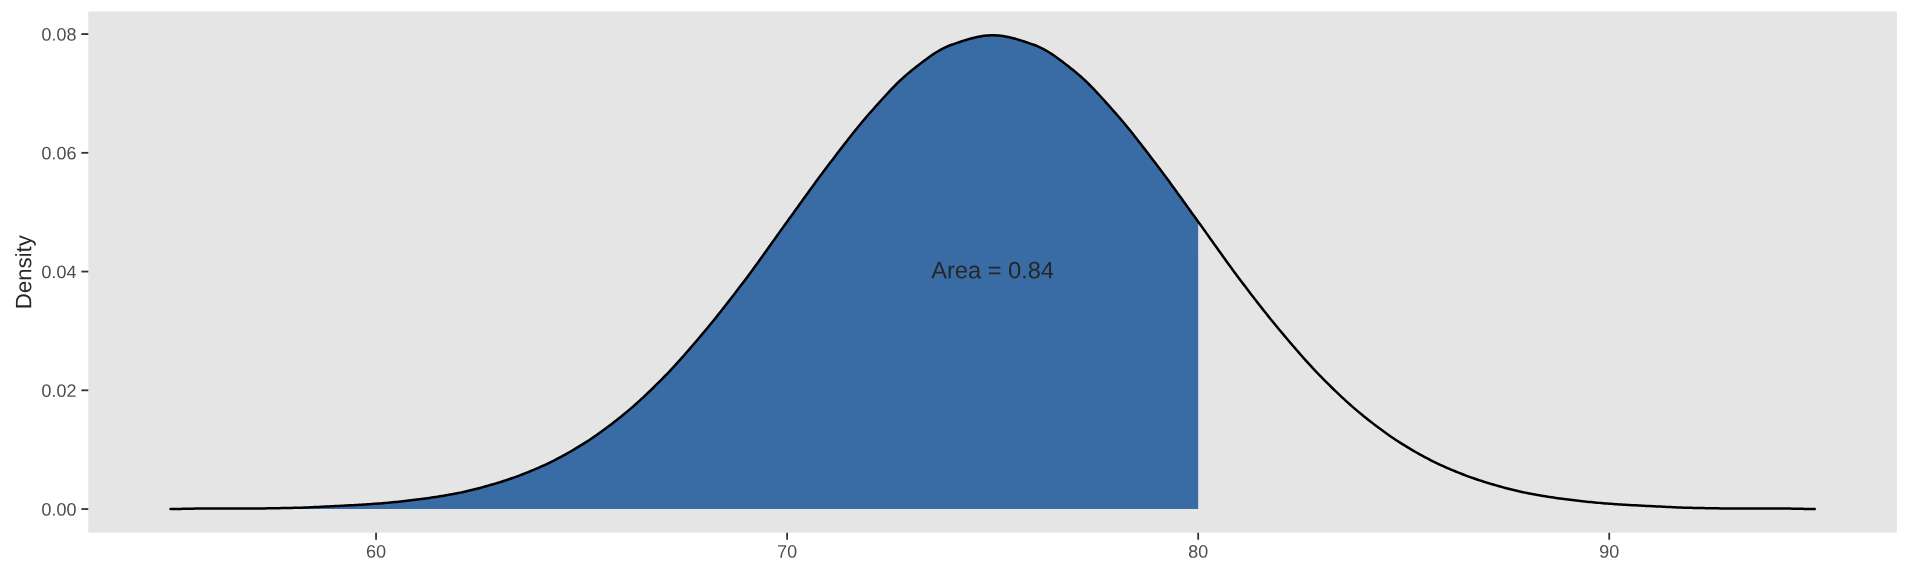 The height and width of the screenshot is (576, 1920). What do you see at coordinates (59, 272) in the screenshot?
I see `y-tick-label: 0.04` at bounding box center [59, 272].